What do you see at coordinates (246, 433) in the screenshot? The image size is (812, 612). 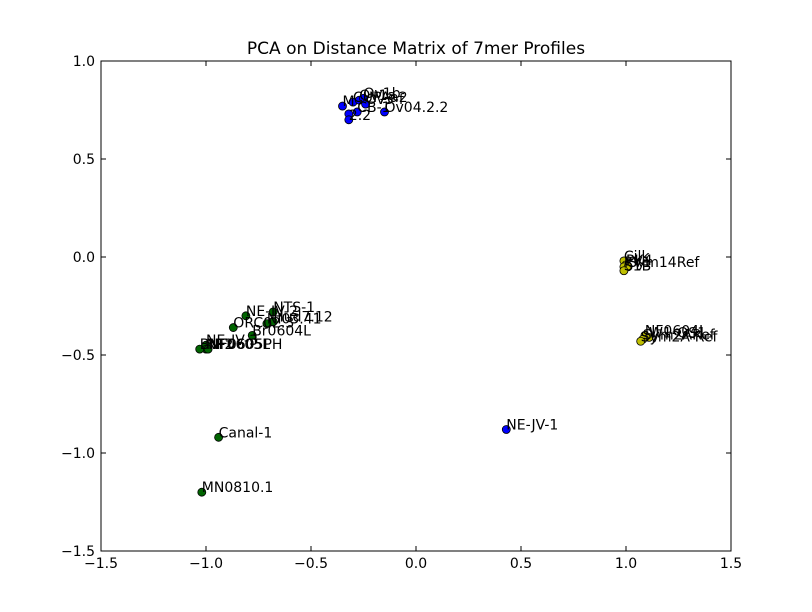 I see `point-label: Canal-1` at bounding box center [246, 433].